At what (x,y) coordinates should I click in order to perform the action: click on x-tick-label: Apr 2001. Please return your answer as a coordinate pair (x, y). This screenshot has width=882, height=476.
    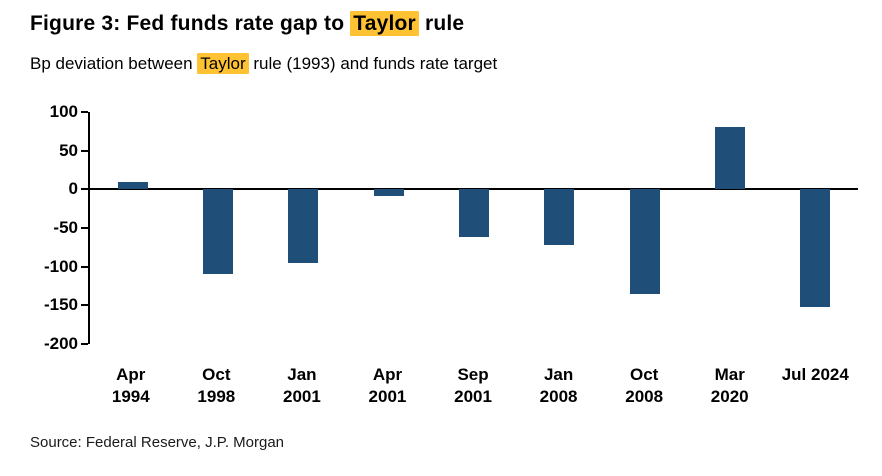
    Looking at the image, I should click on (387, 386).